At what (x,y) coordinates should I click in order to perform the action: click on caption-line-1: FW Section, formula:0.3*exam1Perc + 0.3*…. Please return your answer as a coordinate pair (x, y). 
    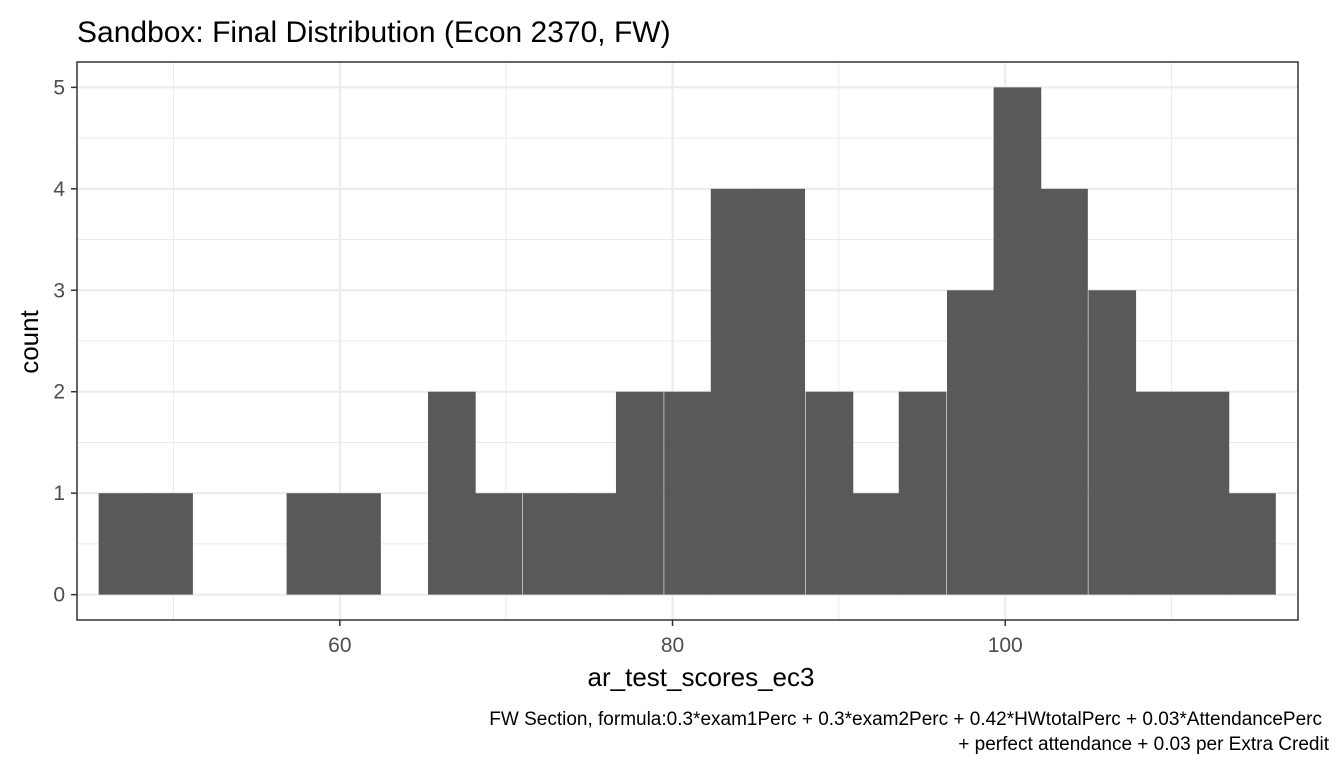
    Looking at the image, I should click on (905, 719).